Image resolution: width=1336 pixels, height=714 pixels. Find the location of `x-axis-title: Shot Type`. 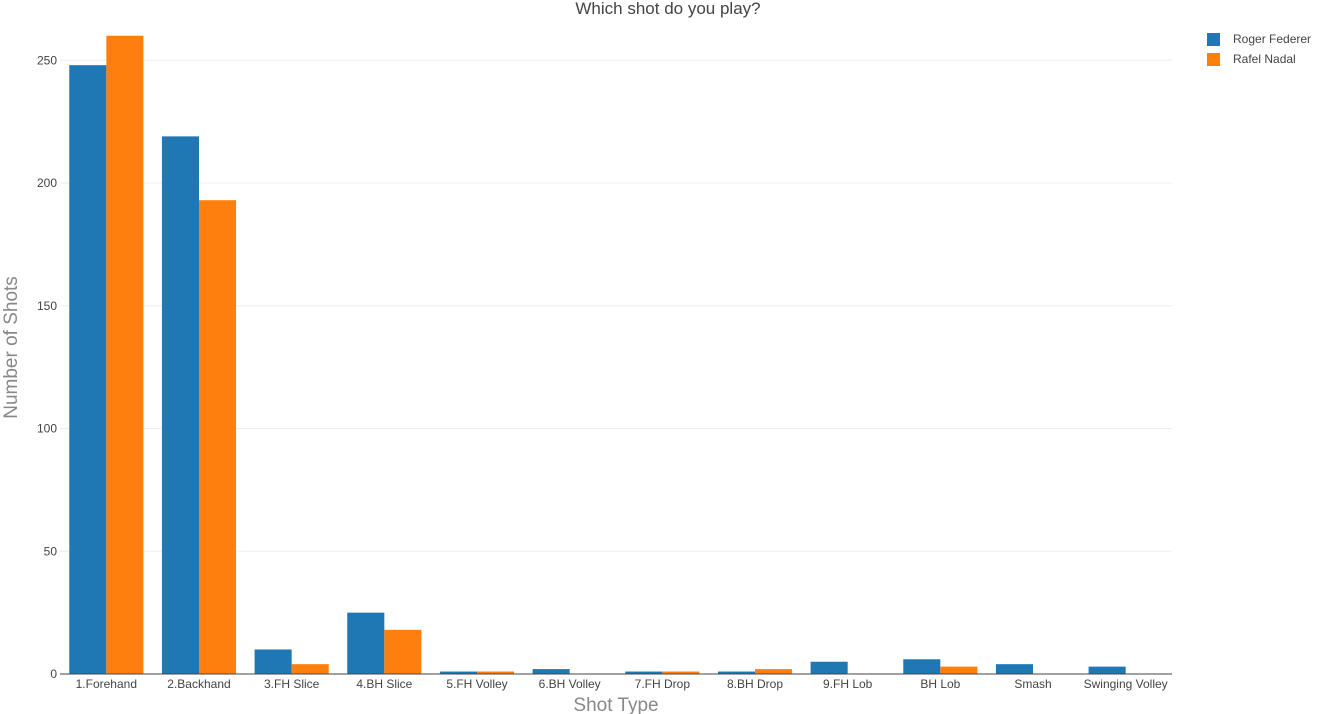

x-axis-title: Shot Type is located at coordinates (615, 704).